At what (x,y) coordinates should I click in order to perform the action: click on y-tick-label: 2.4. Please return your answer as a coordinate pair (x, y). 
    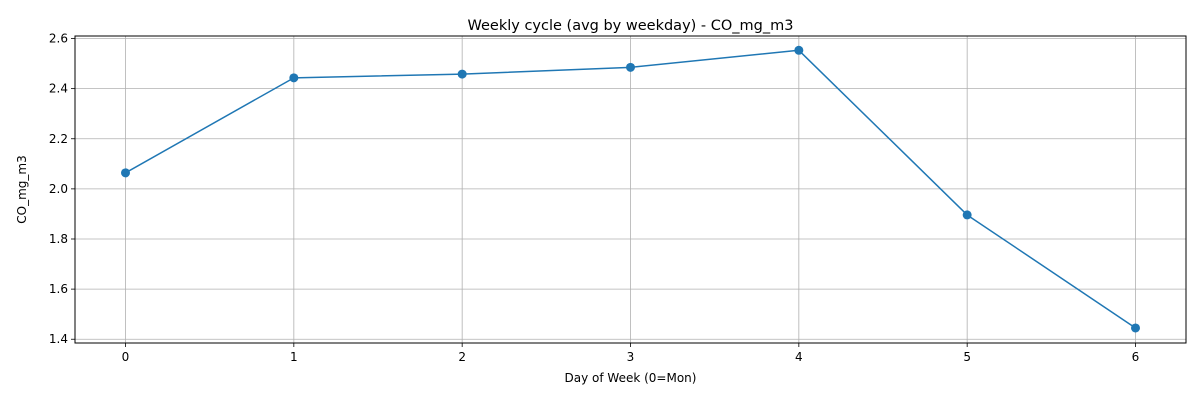
    Looking at the image, I should click on (58, 89).